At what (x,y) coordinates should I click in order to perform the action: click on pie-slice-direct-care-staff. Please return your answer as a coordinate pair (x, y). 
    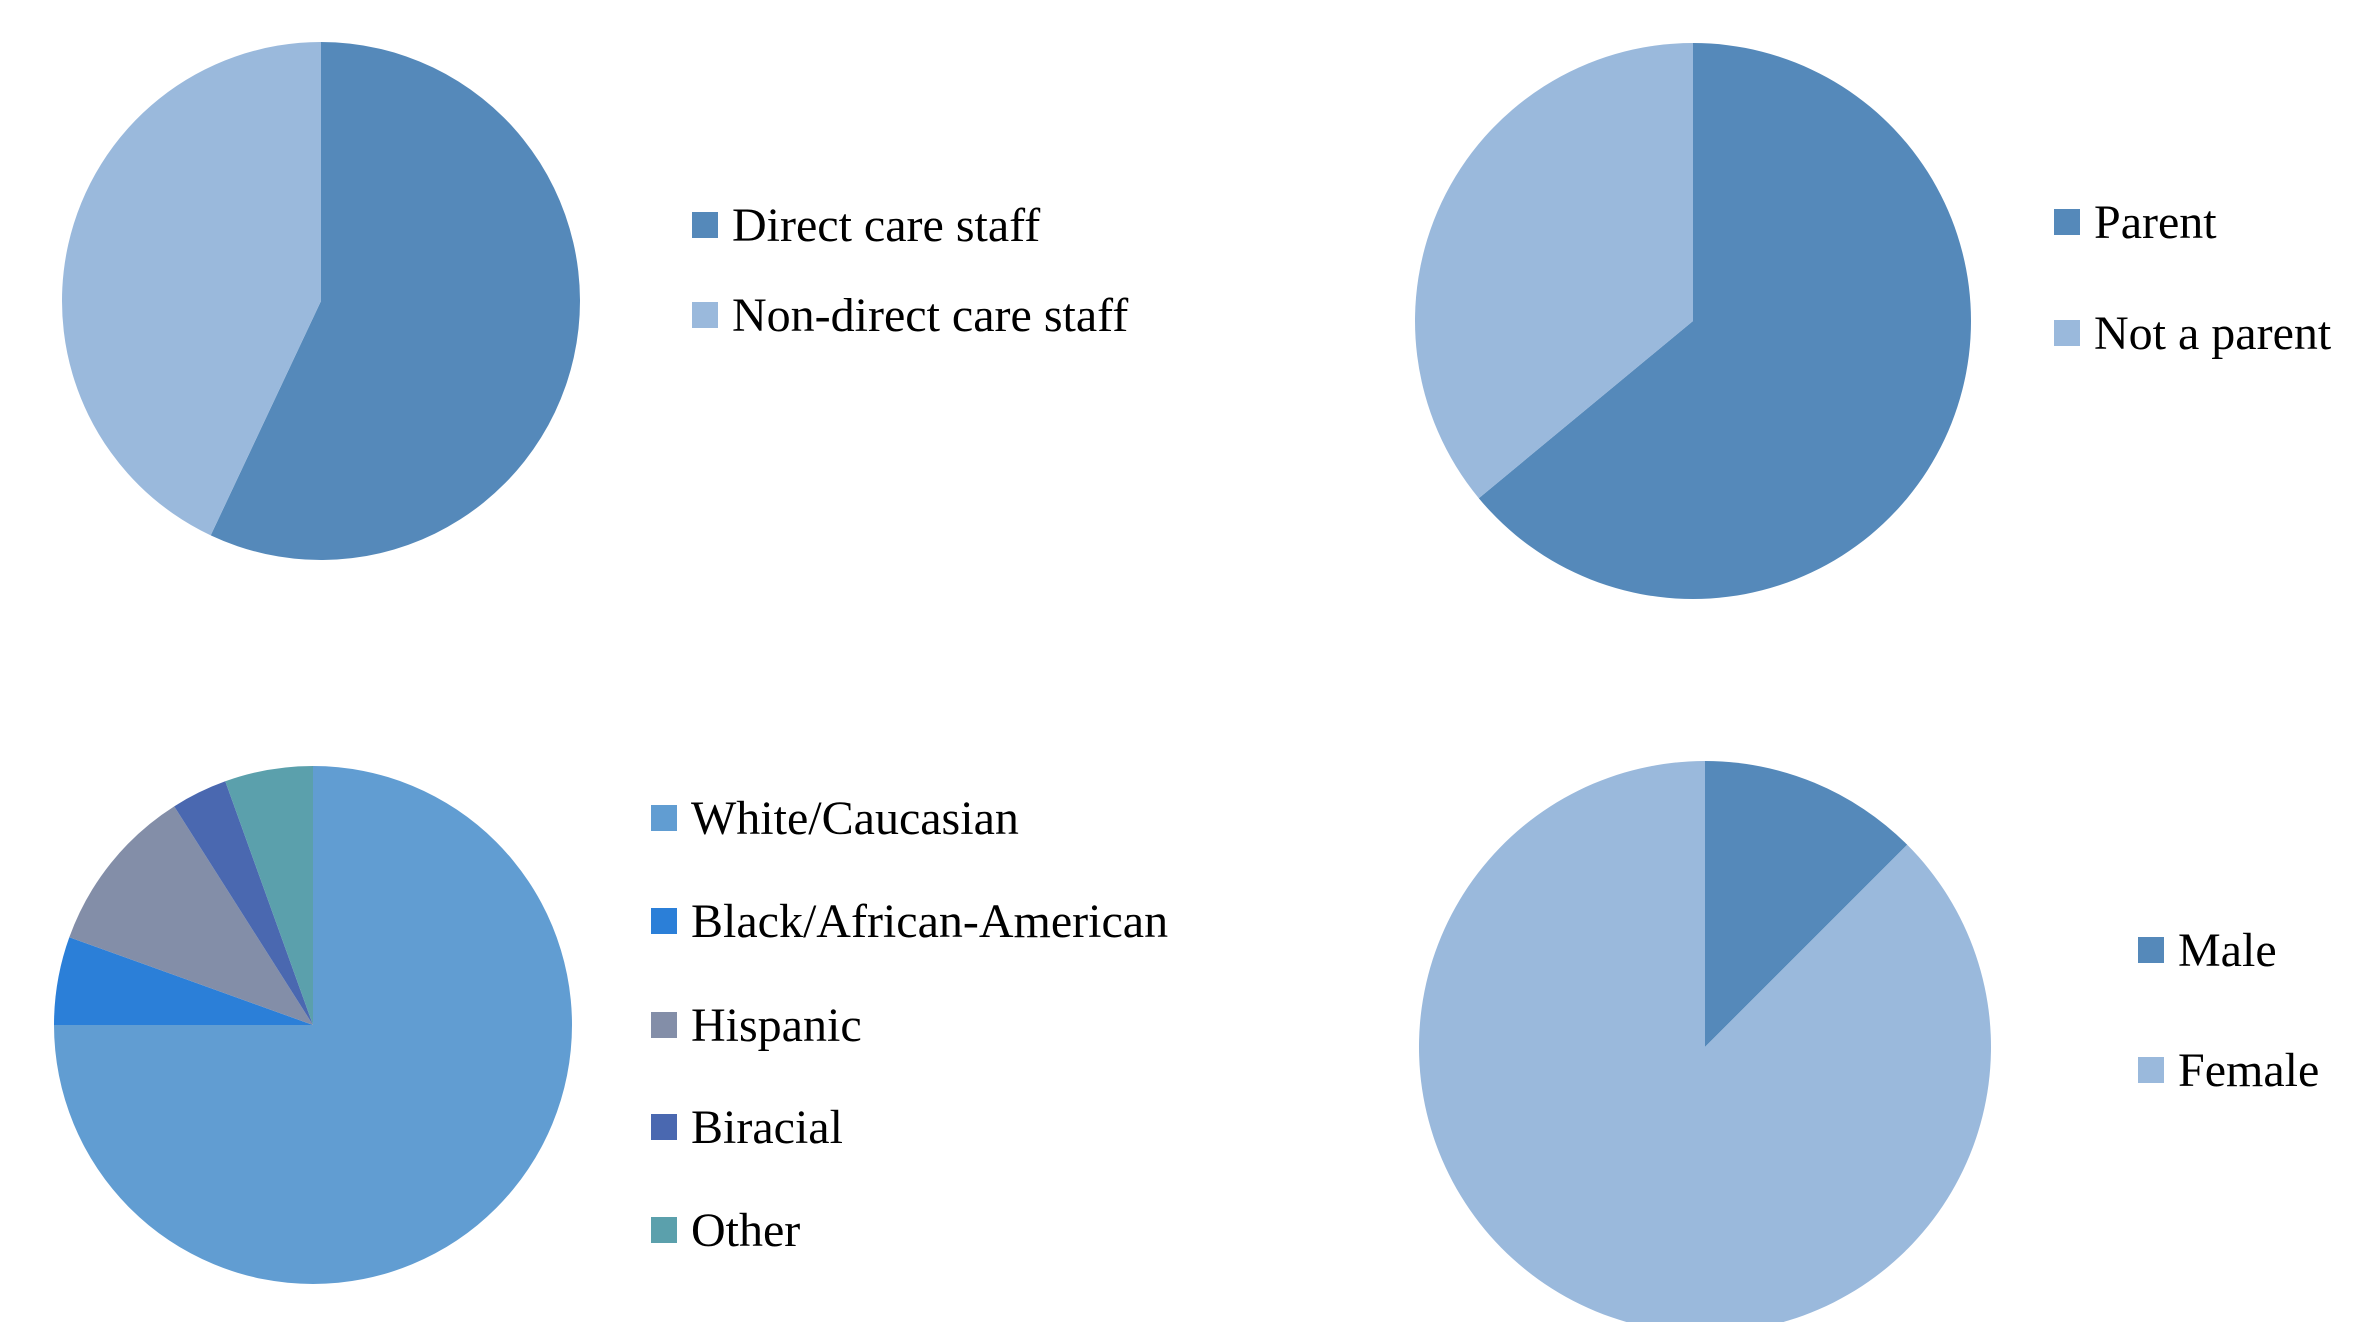
    Looking at the image, I should click on (395, 301).